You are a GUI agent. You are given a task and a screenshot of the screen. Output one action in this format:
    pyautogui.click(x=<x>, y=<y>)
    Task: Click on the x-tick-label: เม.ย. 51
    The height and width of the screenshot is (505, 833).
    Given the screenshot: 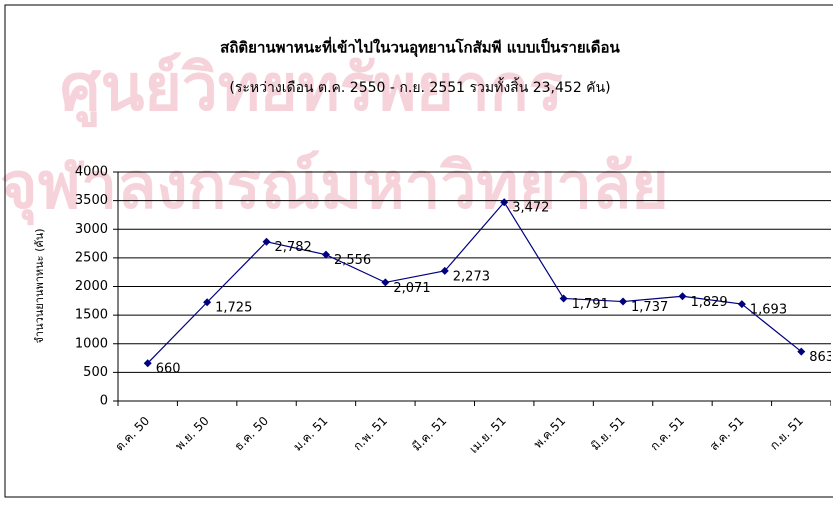 What is the action you would take?
    pyautogui.click(x=488, y=435)
    